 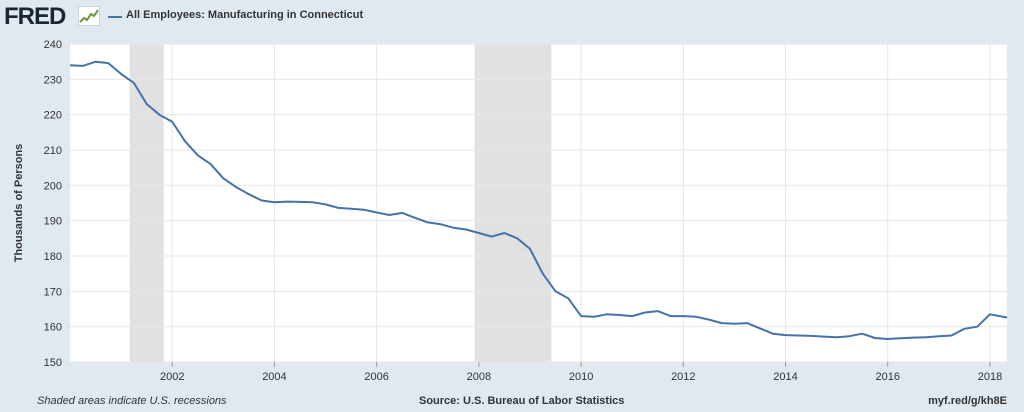 I want to click on short-link: myf.red/g/kh8E, so click(x=967, y=401).